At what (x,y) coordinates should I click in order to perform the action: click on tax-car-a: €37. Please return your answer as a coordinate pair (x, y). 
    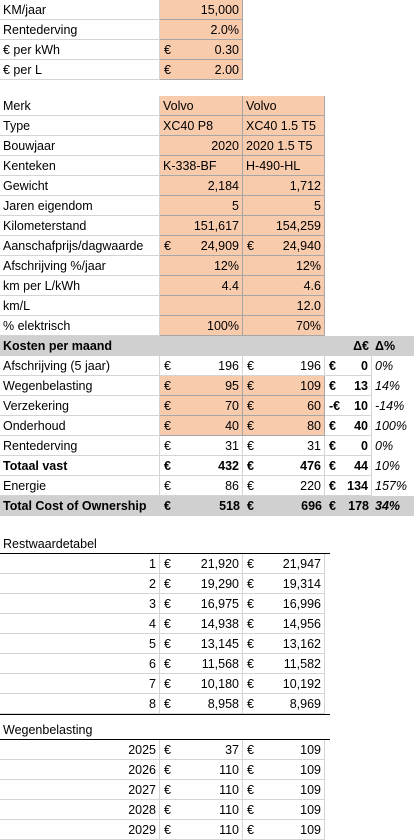
    Looking at the image, I should click on (201, 750).